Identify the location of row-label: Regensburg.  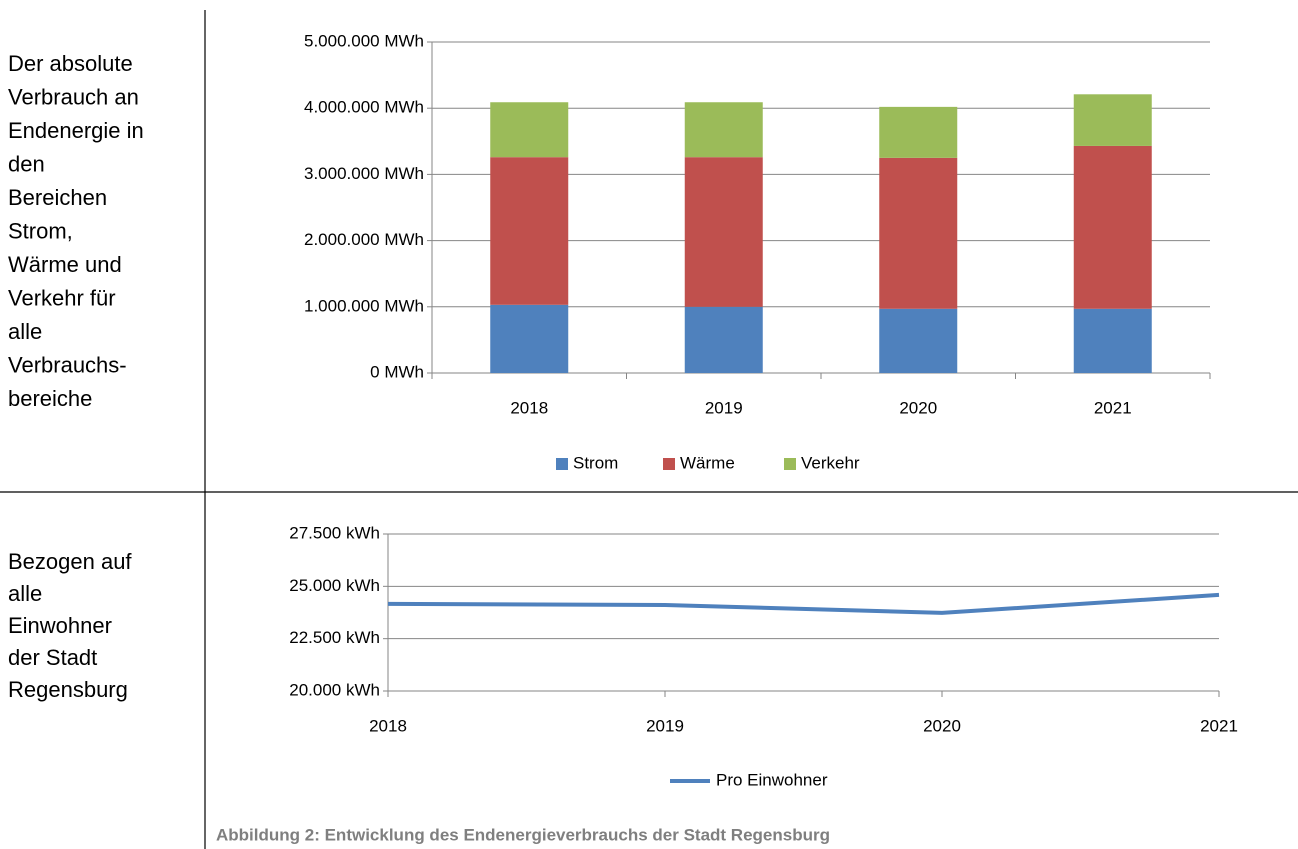
(68, 689).